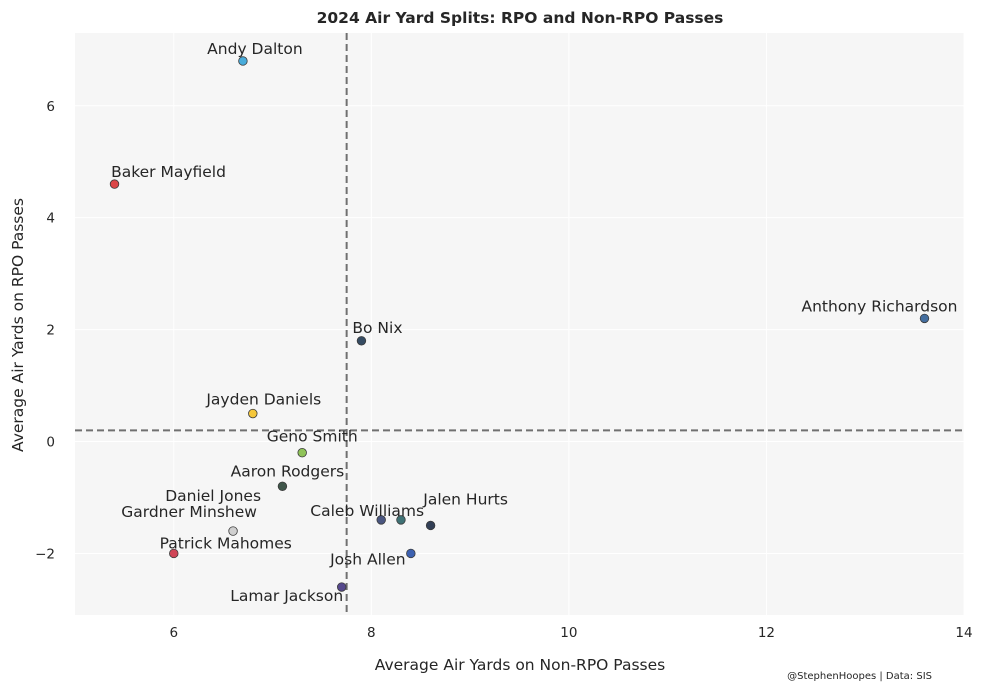  I want to click on point-label-baker-mayfield: Baker Mayfield, so click(168, 172).